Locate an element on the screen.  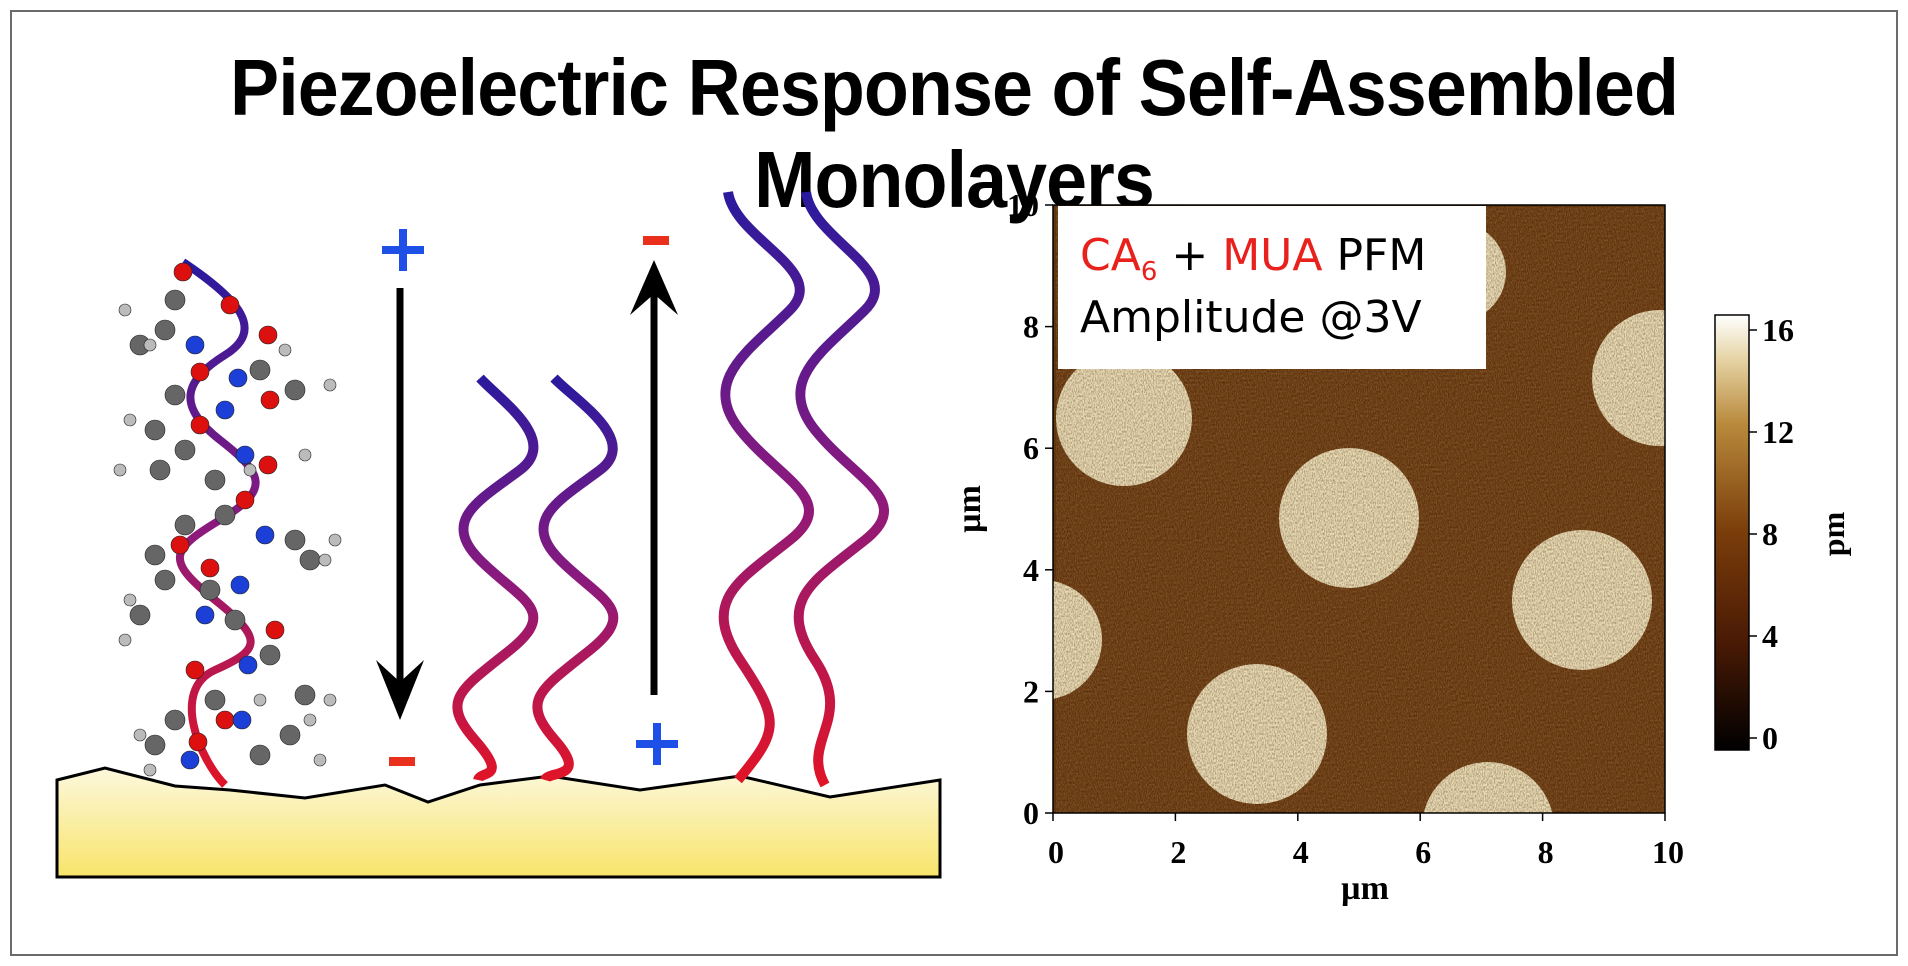
colorbar-tick-label: 4 is located at coordinates (1770, 636).